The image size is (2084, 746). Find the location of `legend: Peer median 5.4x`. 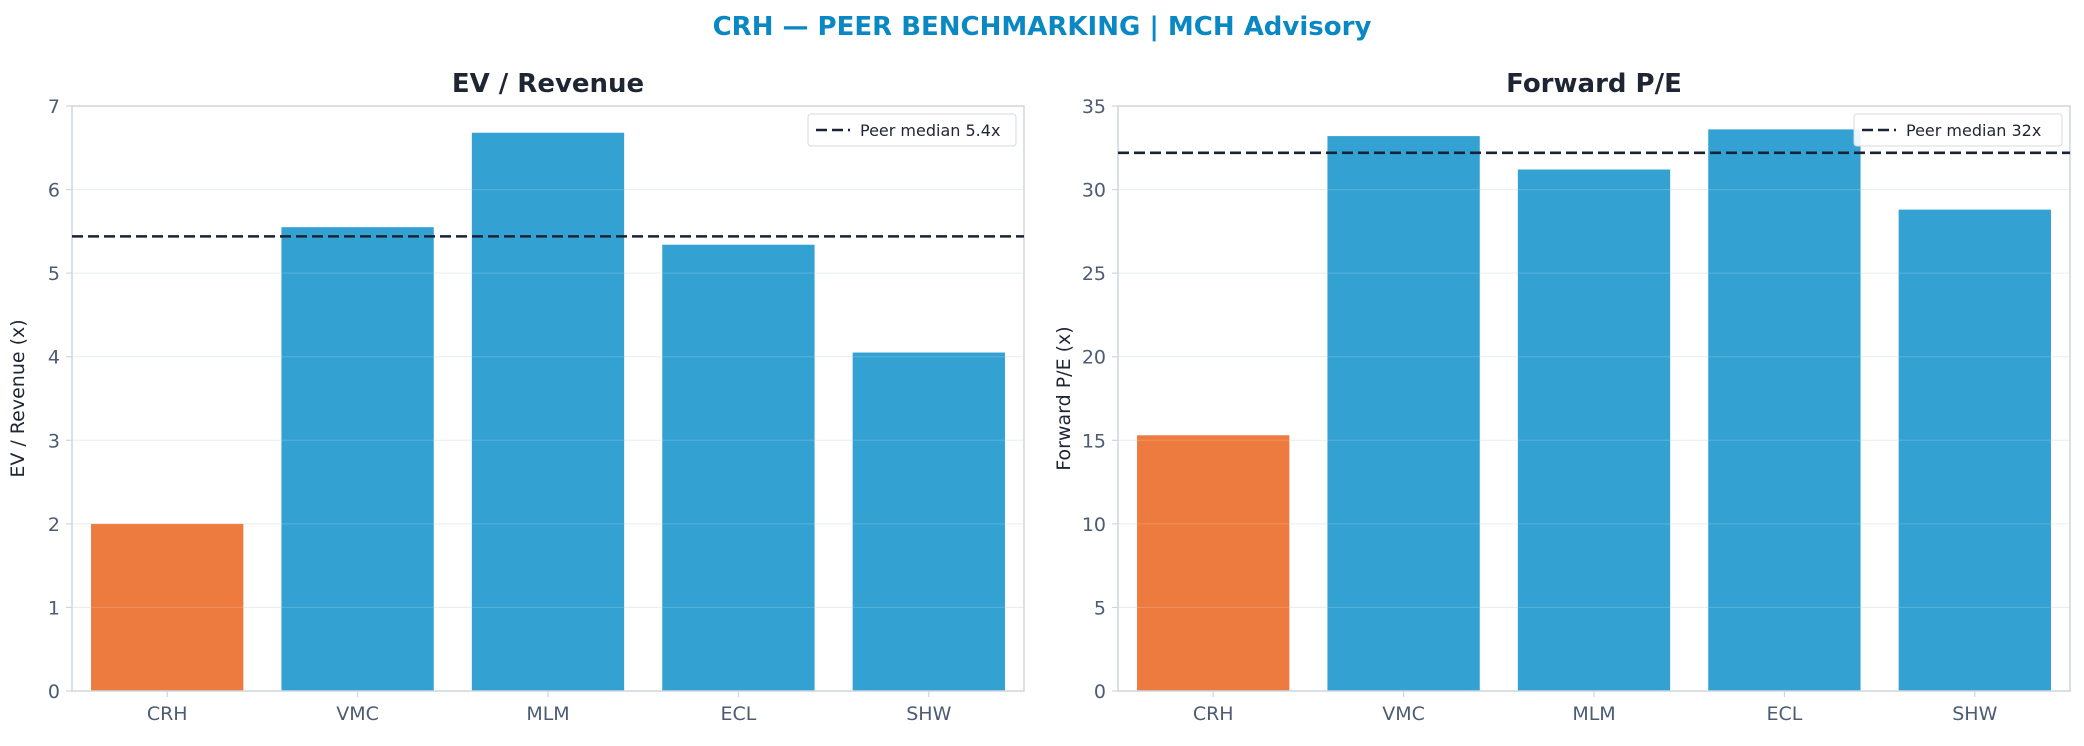

legend: Peer median 5.4x is located at coordinates (912, 130).